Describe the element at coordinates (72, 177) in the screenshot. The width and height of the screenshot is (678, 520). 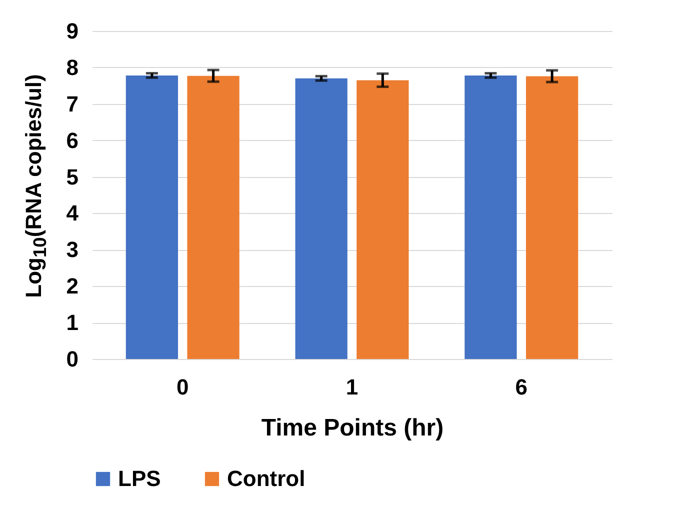
I see `y-tick-label: 5` at that location.